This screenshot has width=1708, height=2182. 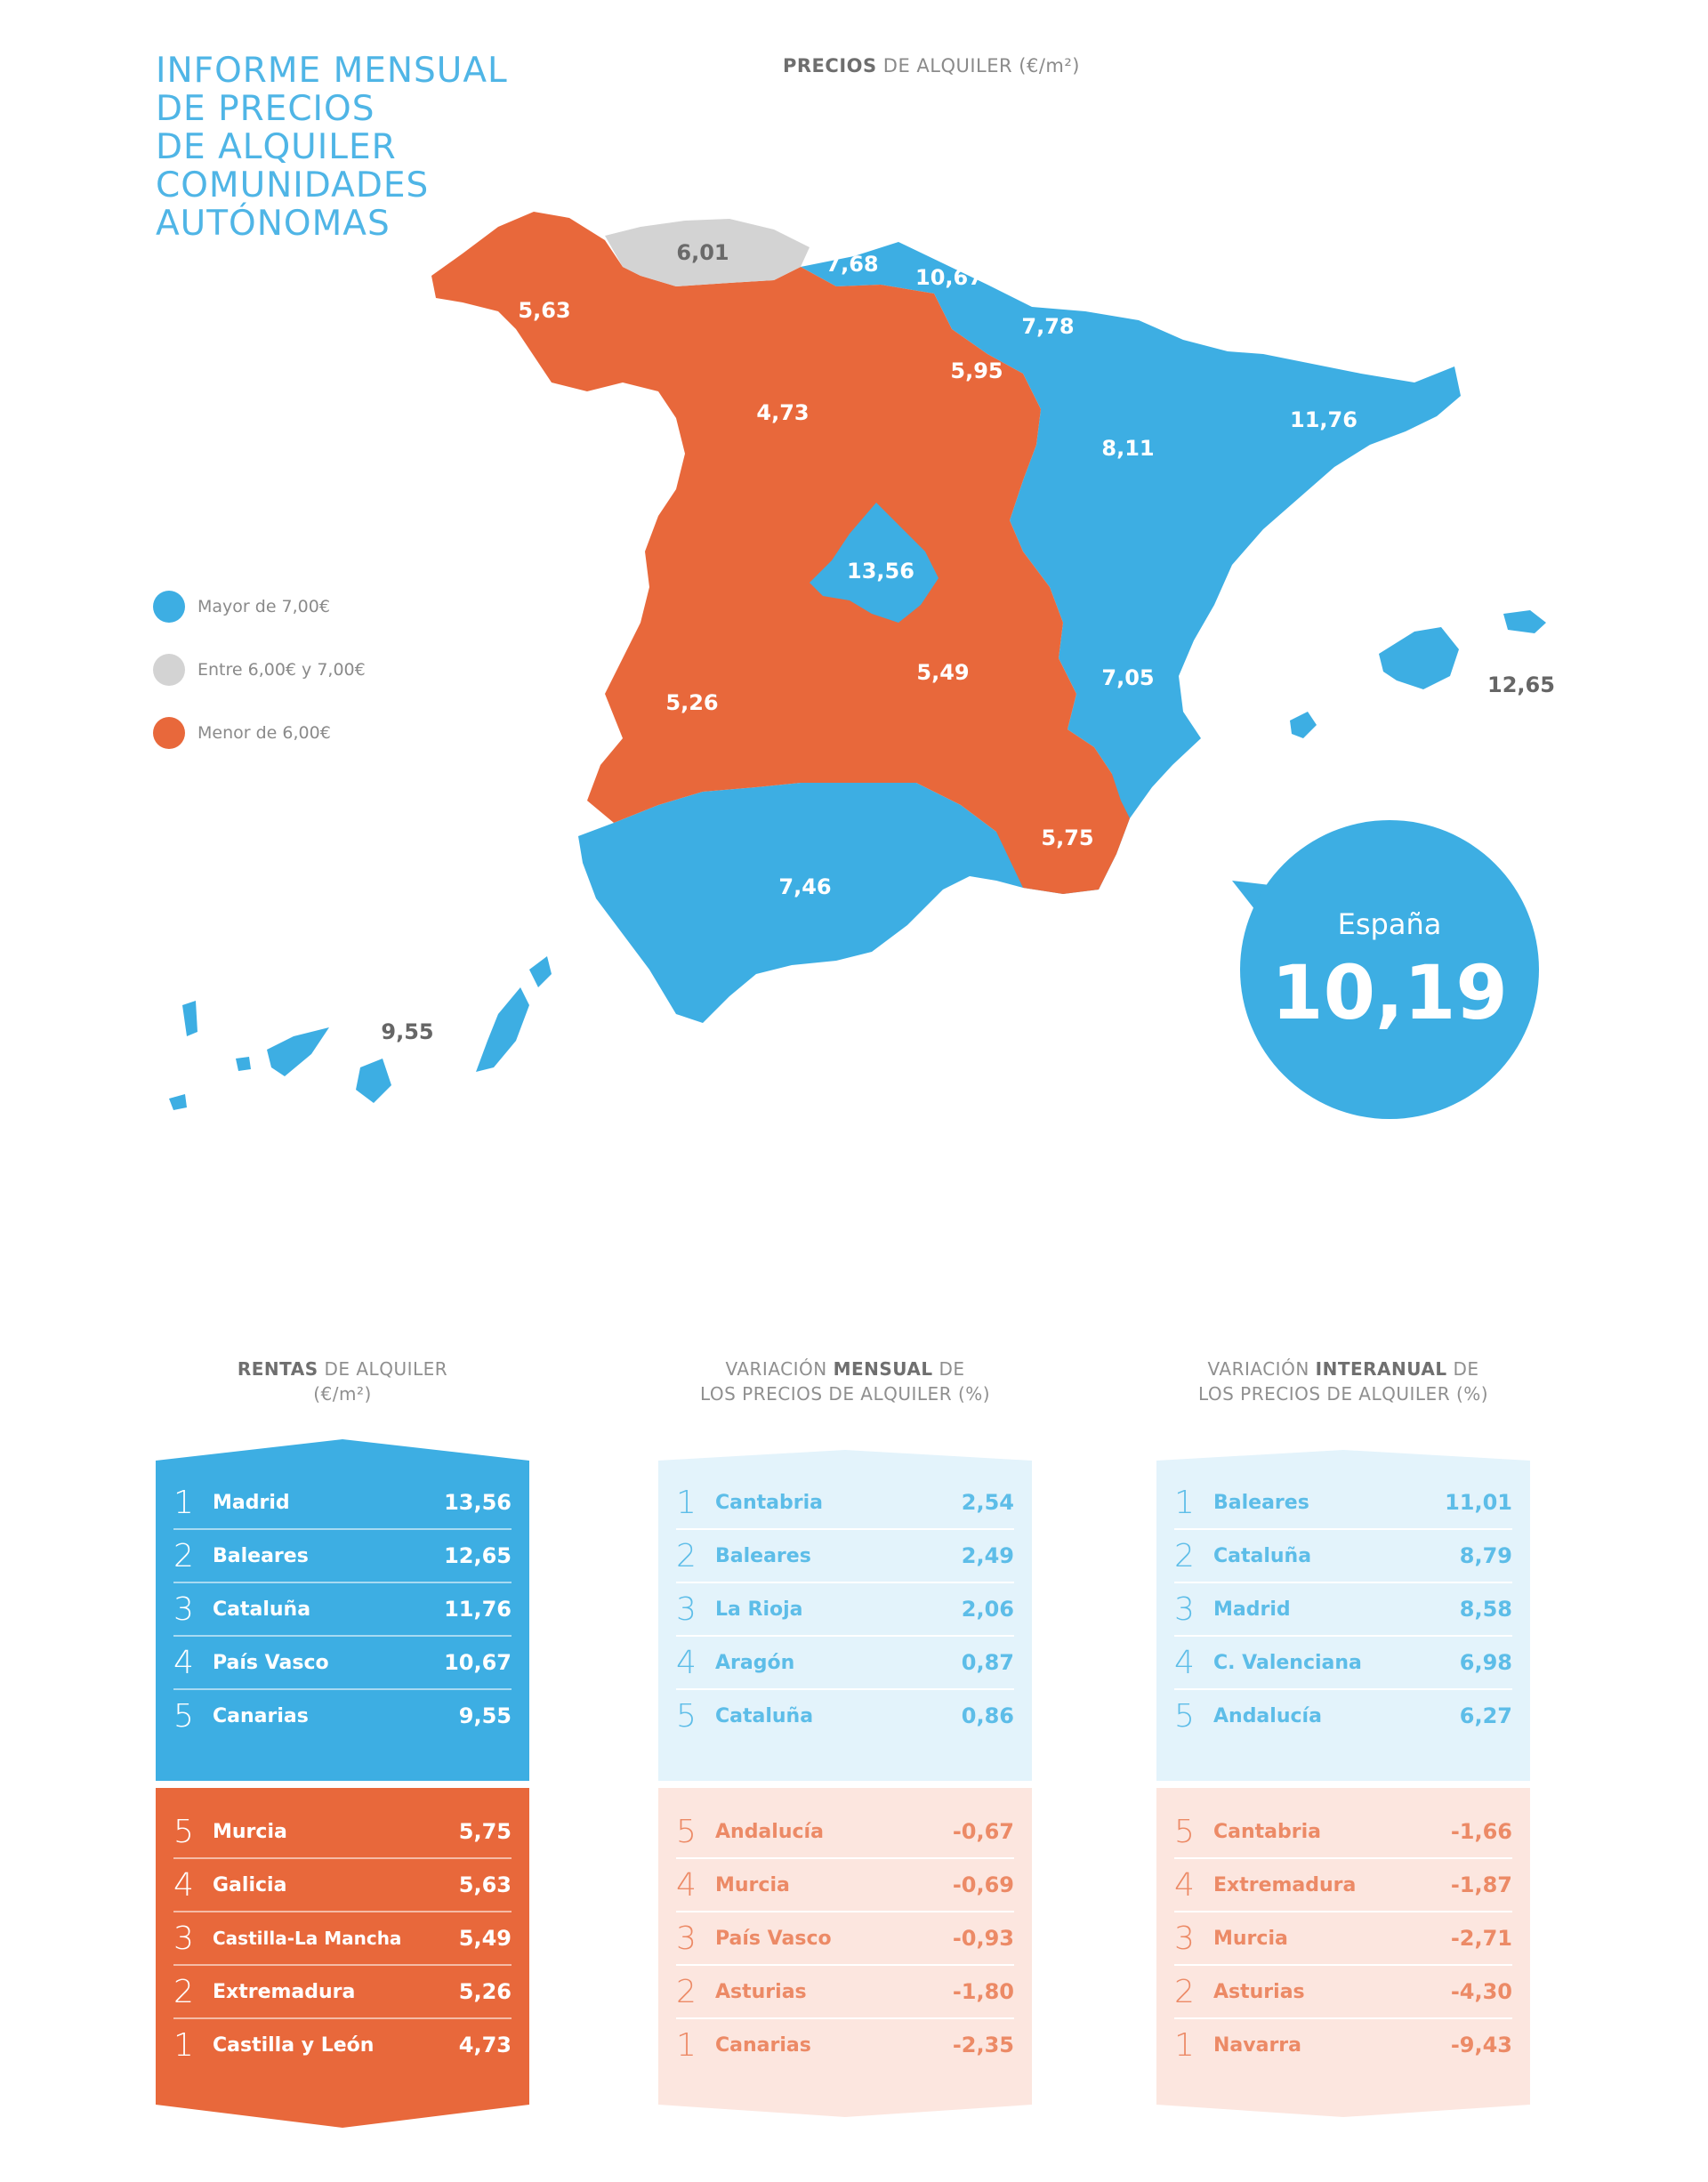 I want to click on list-item: 5 Cataluña 0,86, so click(x=845, y=1716).